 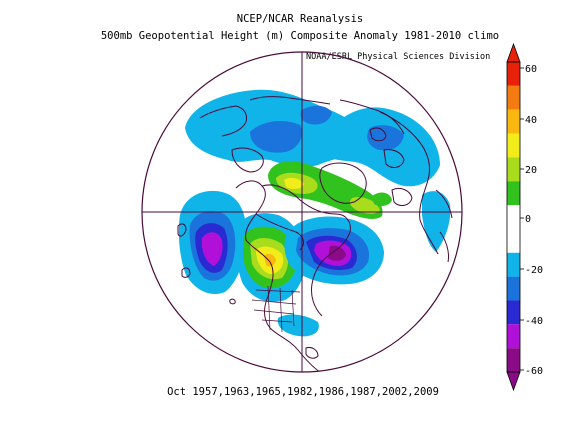 I want to click on colorbar-tick-label: -40, so click(x=534, y=321).